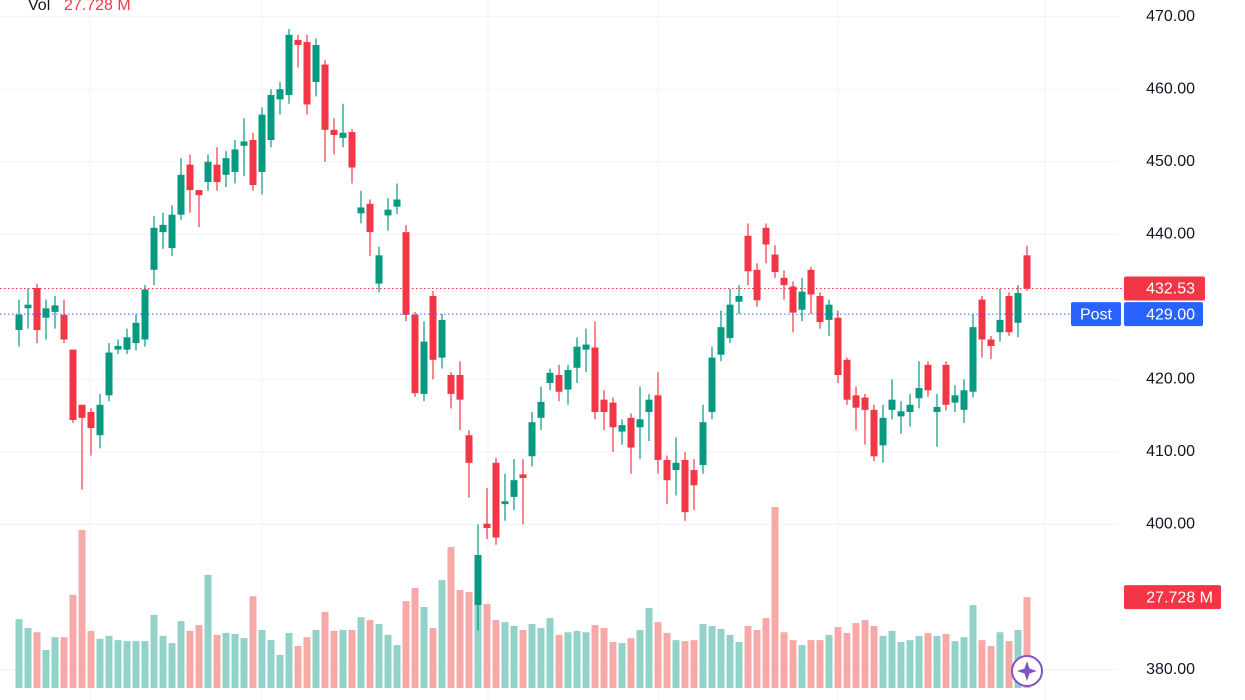 The image size is (1245, 700). I want to click on assistant-icon, so click(1027, 671).